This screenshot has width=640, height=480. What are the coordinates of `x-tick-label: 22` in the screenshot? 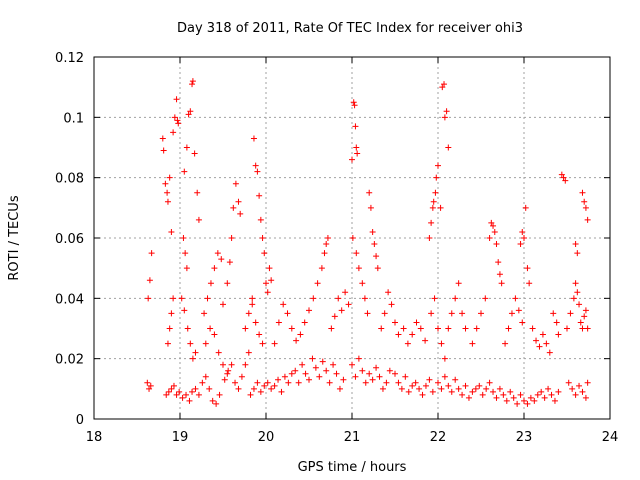 It's located at (438, 437).